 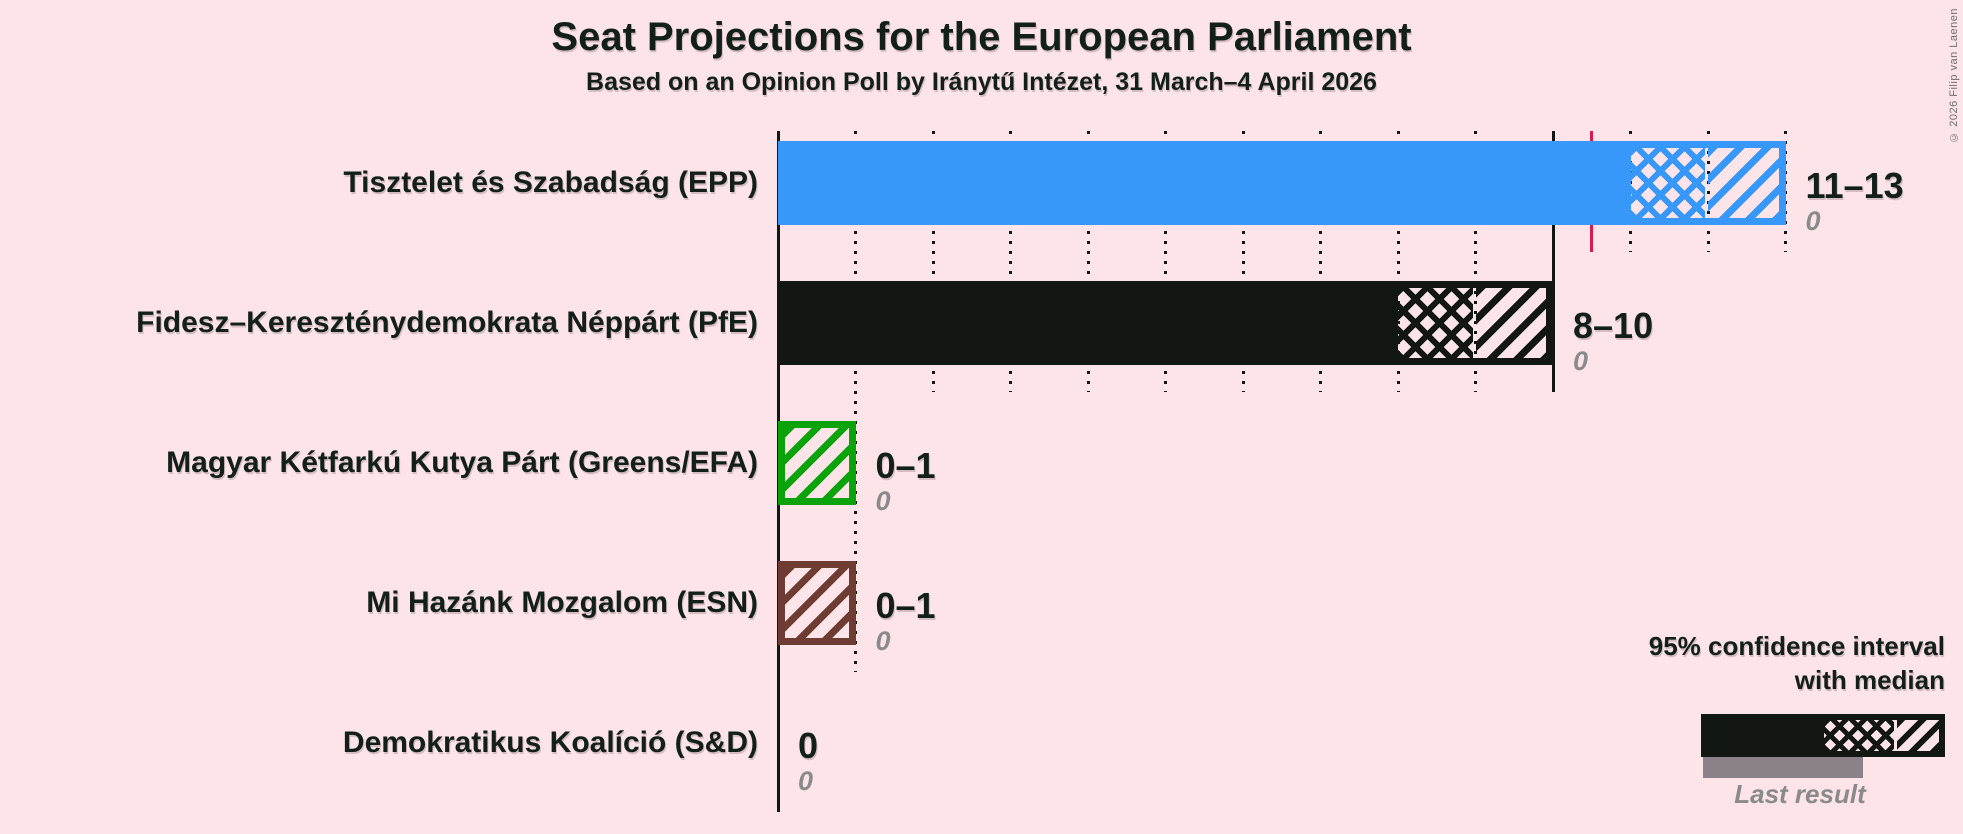 I want to click on value-label: 8–10, so click(x=1613, y=325).